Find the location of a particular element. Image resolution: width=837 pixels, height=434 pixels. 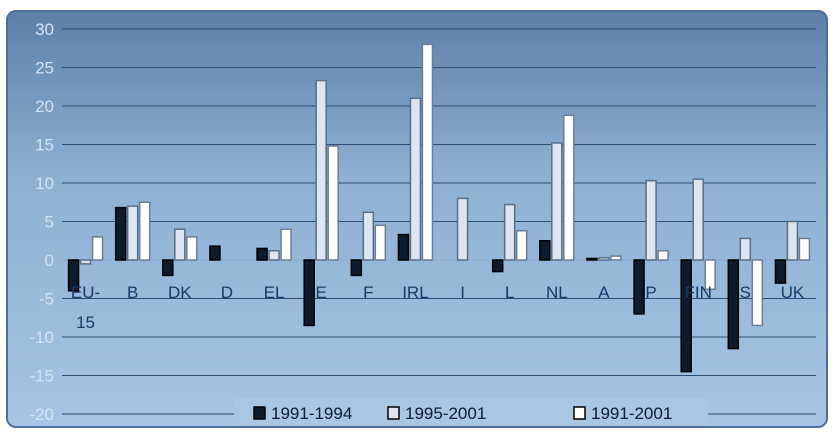

category-sublabel: 15 is located at coordinates (85, 322).